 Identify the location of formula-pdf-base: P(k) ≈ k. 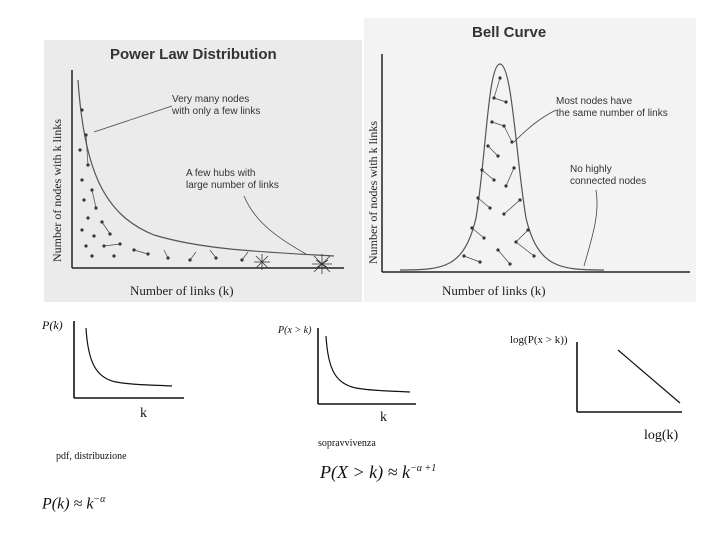
(68, 504).